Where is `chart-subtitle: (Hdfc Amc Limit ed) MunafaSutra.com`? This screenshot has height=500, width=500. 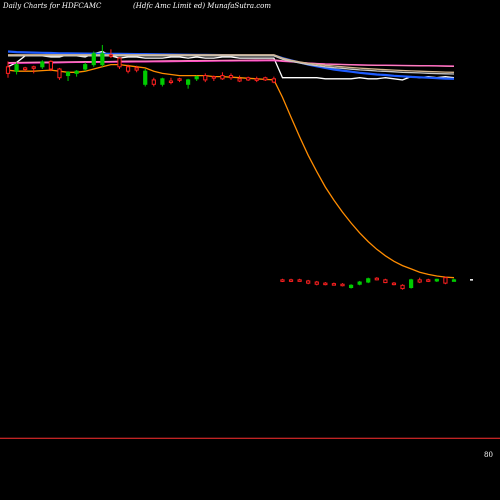
chart-subtitle: (Hdfc Amc Limit ed) MunafaSutra.com is located at coordinates (202, 6).